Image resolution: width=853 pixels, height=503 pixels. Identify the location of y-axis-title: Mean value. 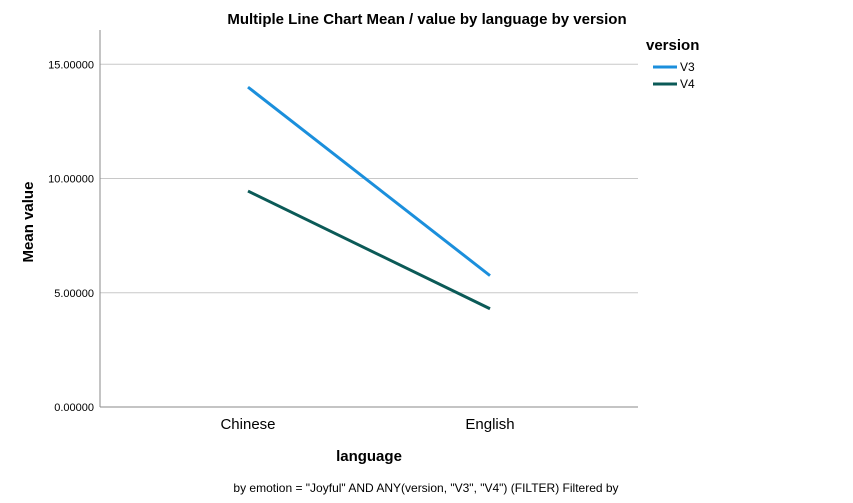
(28, 222).